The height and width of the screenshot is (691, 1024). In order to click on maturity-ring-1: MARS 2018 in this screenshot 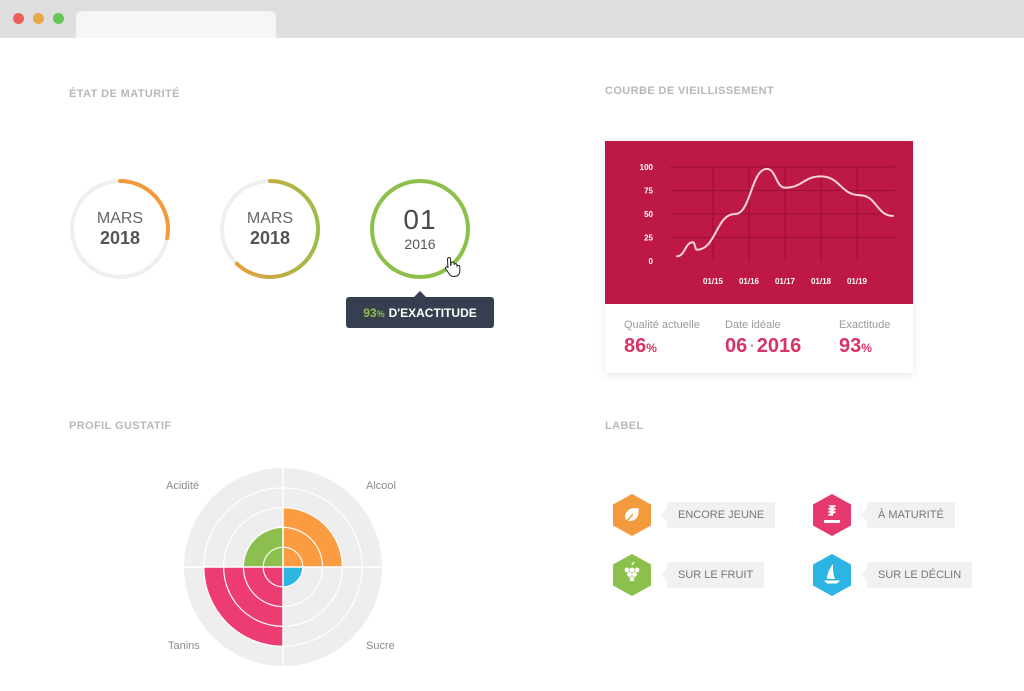, I will do `click(120, 229)`.